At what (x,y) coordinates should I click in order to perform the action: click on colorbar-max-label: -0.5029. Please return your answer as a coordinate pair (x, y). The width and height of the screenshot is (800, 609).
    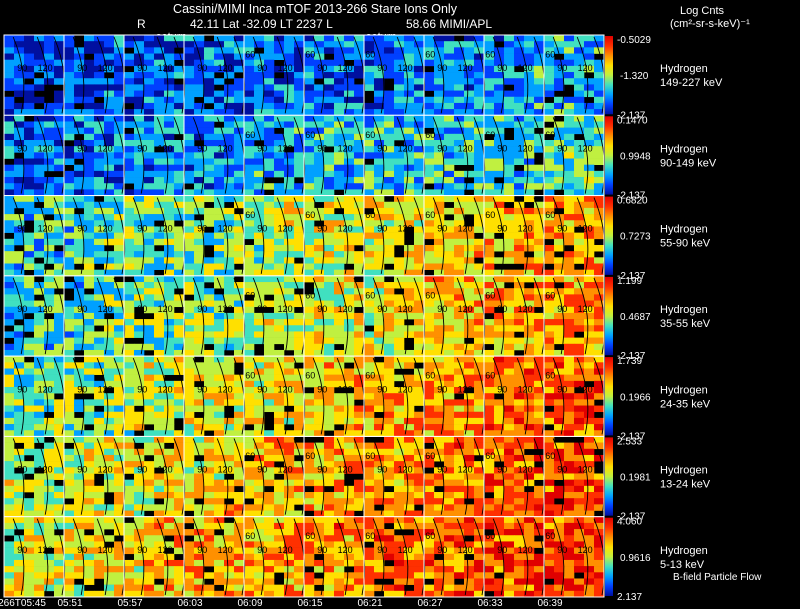
    Looking at the image, I should click on (634, 40).